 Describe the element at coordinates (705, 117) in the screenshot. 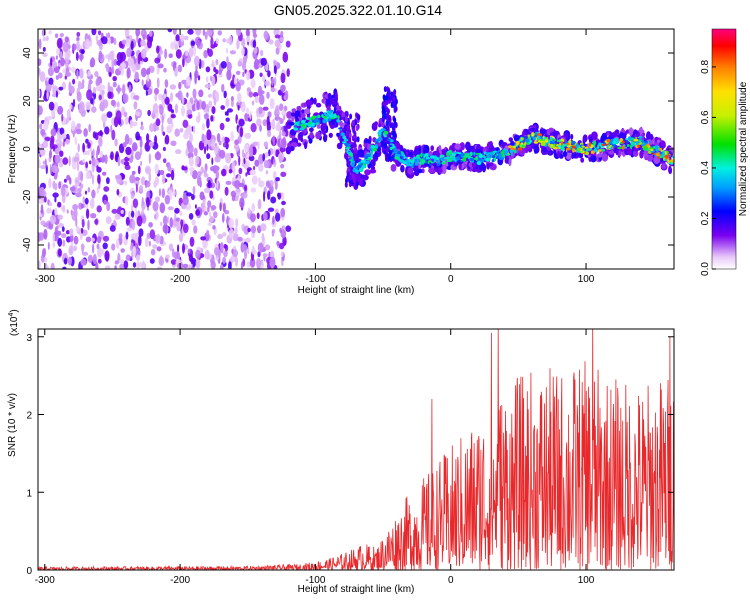

I see `colorbar-tick-label: 0.6` at that location.